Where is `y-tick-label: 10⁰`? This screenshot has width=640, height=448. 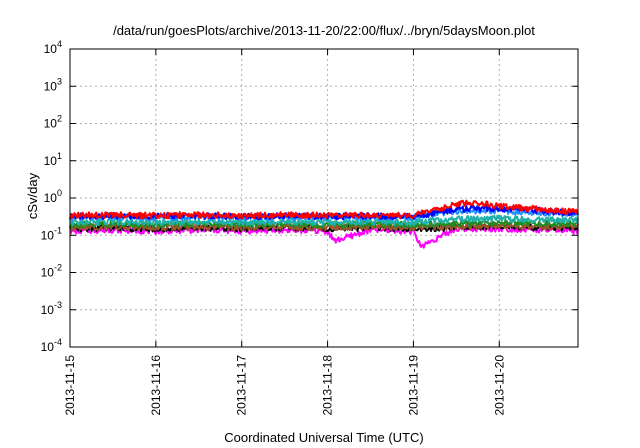
y-tick-label: 10⁰ is located at coordinates (53, 196).